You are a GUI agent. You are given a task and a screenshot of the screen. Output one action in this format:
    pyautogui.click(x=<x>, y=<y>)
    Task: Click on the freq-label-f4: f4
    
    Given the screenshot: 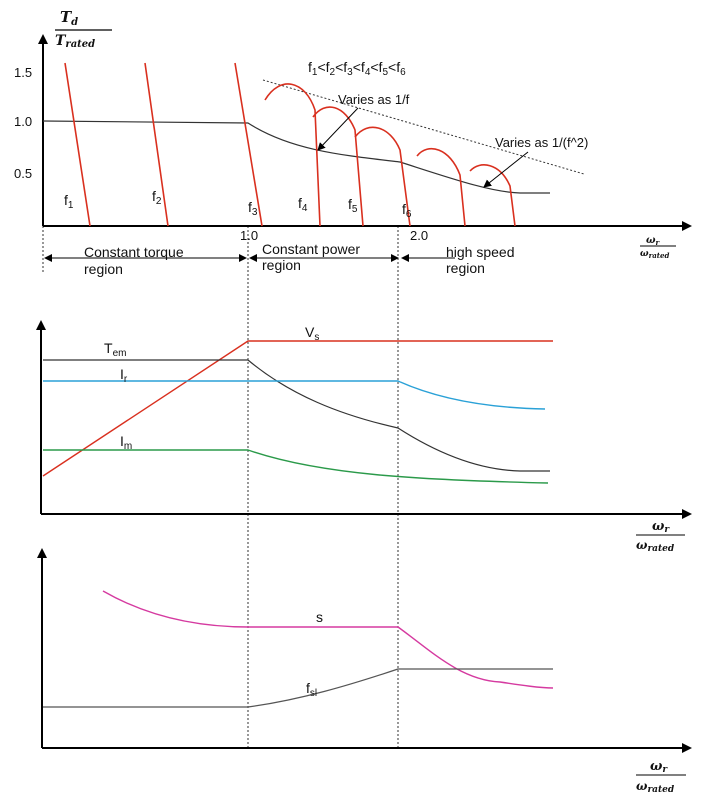 What is the action you would take?
    pyautogui.click(x=303, y=204)
    